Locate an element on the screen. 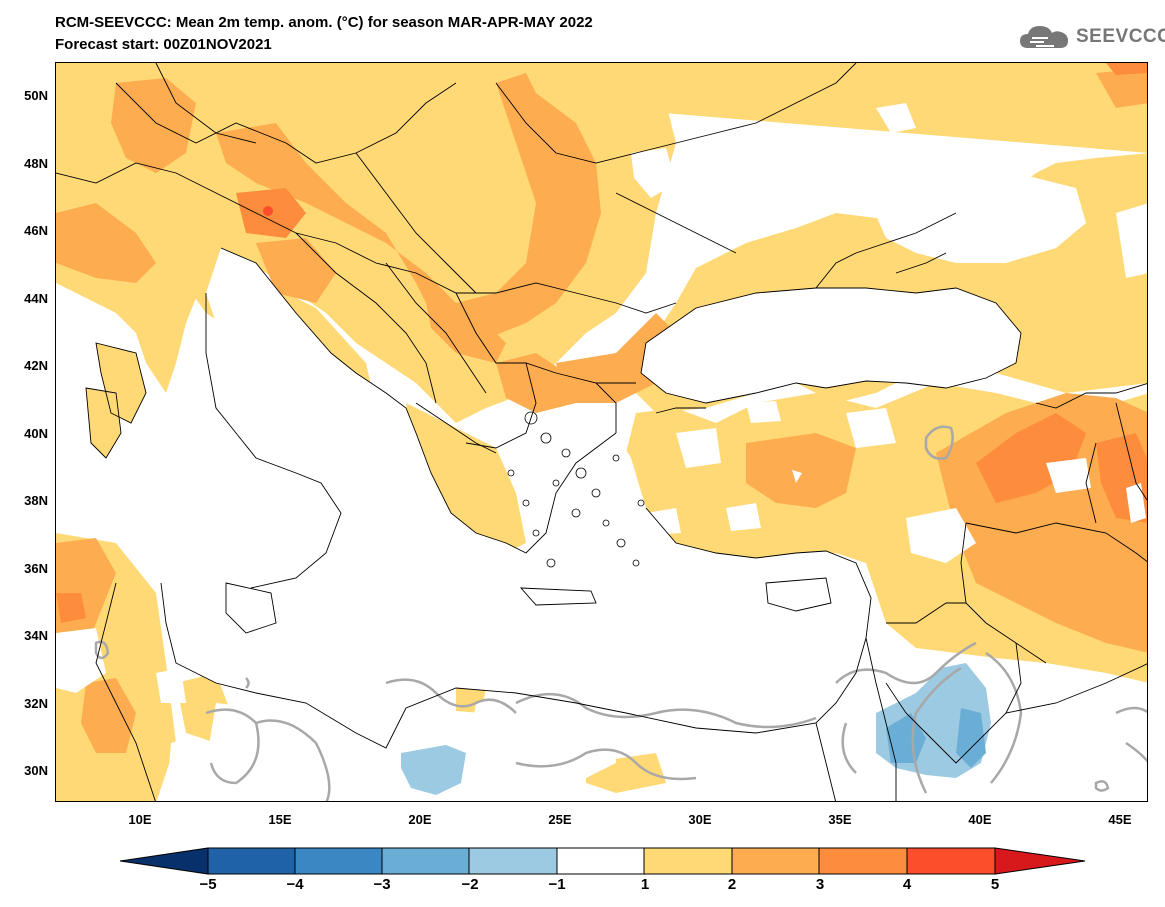 This screenshot has width=1165, height=907. title-line-2: Forecast start: 00Z01NOV2021 is located at coordinates (163, 44).